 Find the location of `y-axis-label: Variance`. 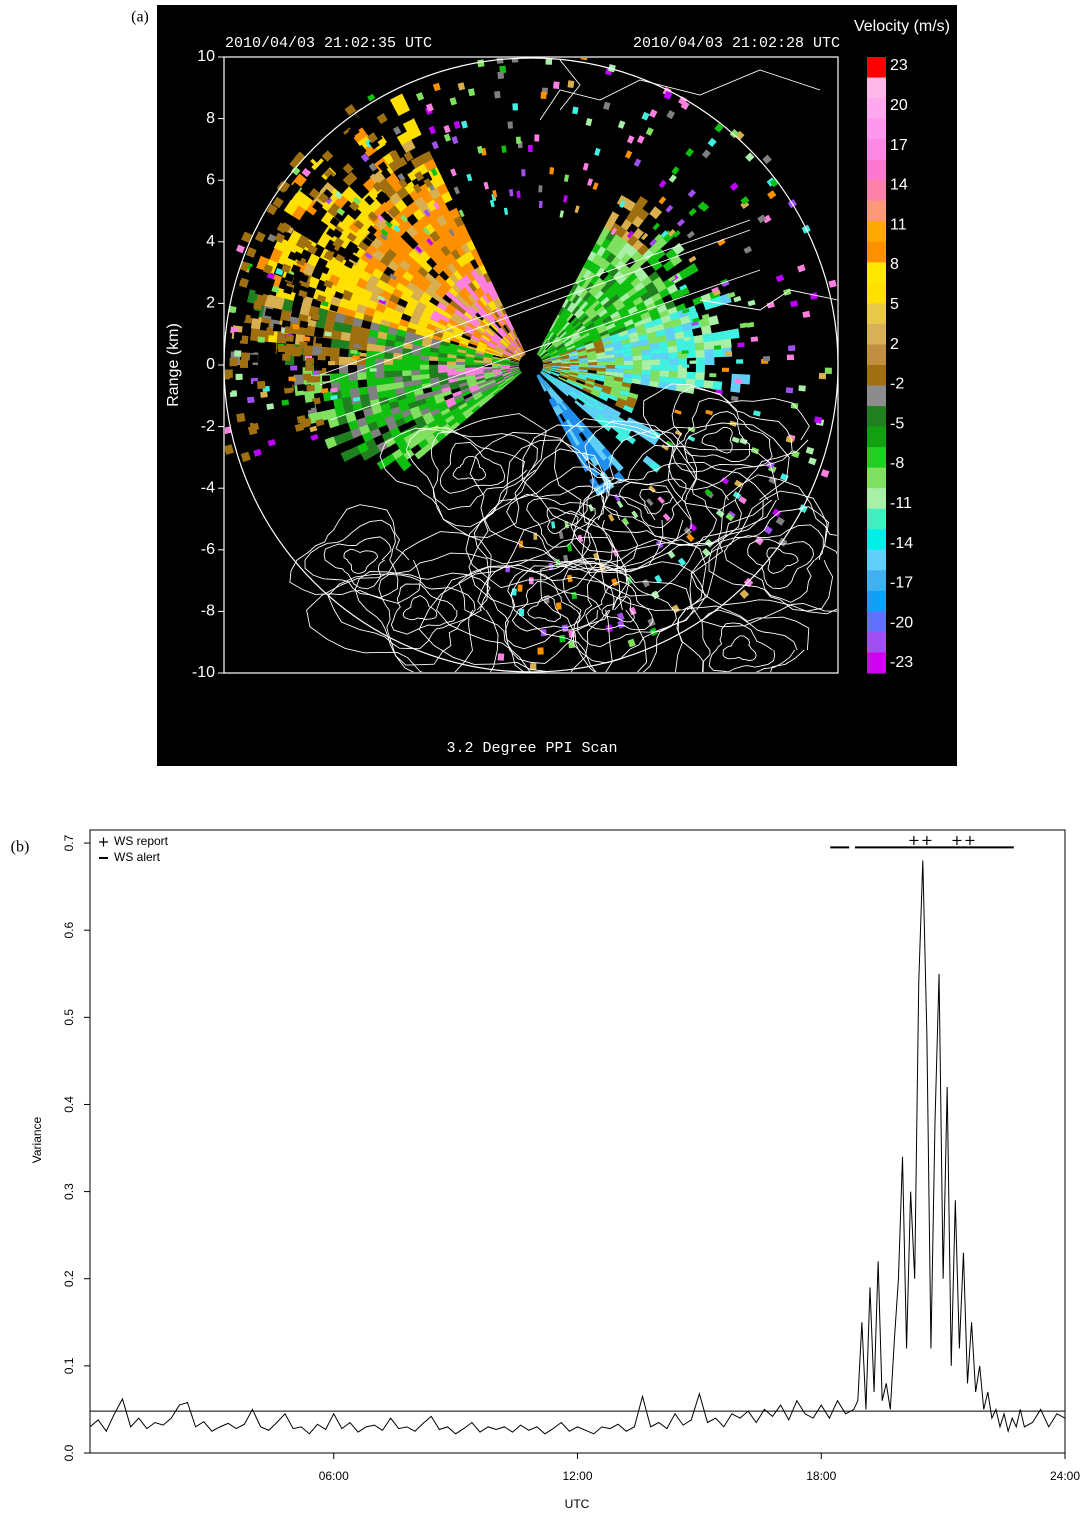

y-axis-label: Variance is located at coordinates (37, 1139).